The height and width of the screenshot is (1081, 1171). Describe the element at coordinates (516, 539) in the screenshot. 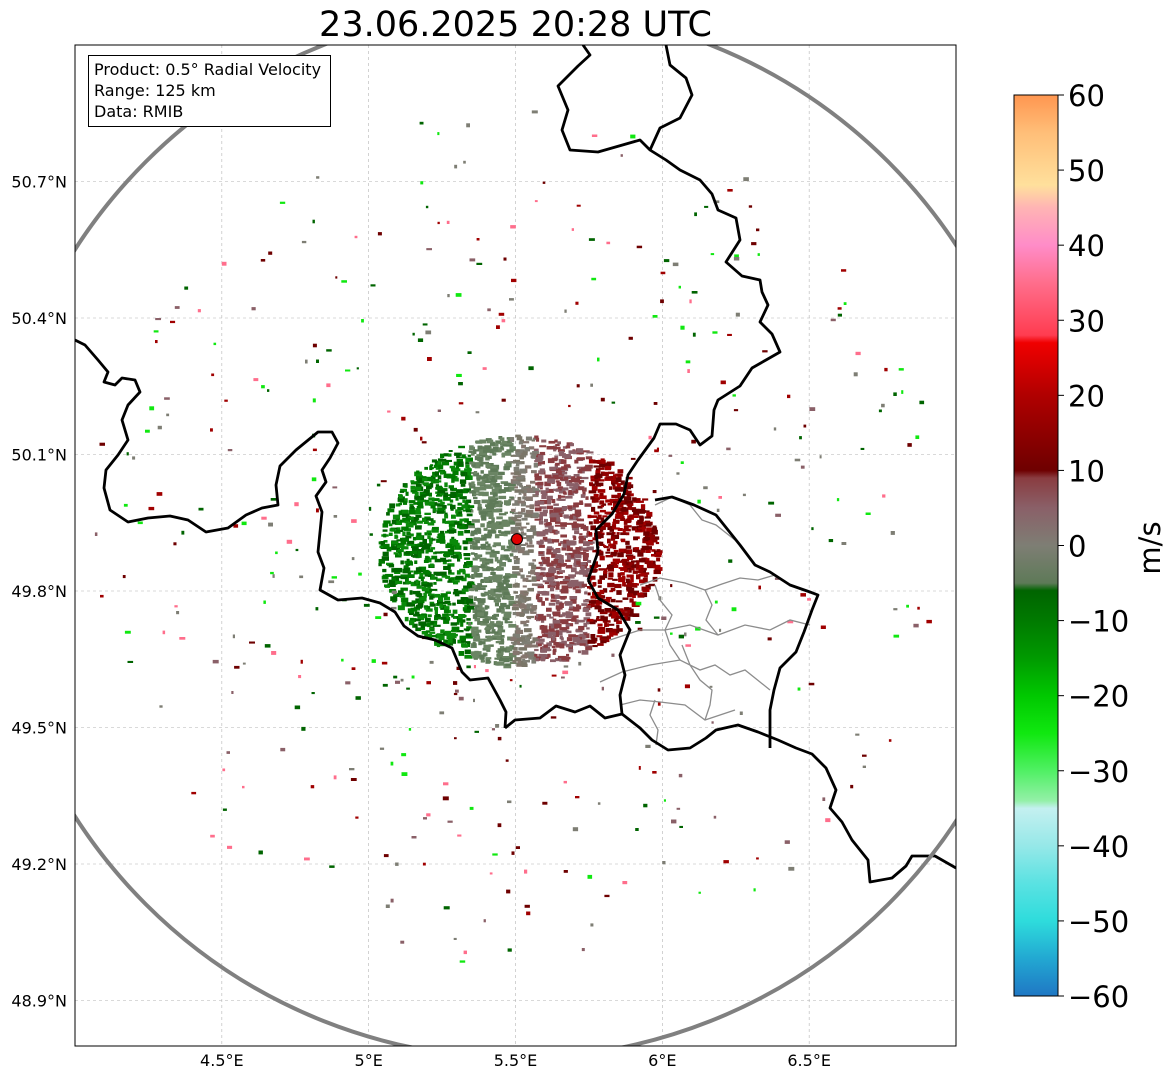

I see `radar-site-marker` at that location.